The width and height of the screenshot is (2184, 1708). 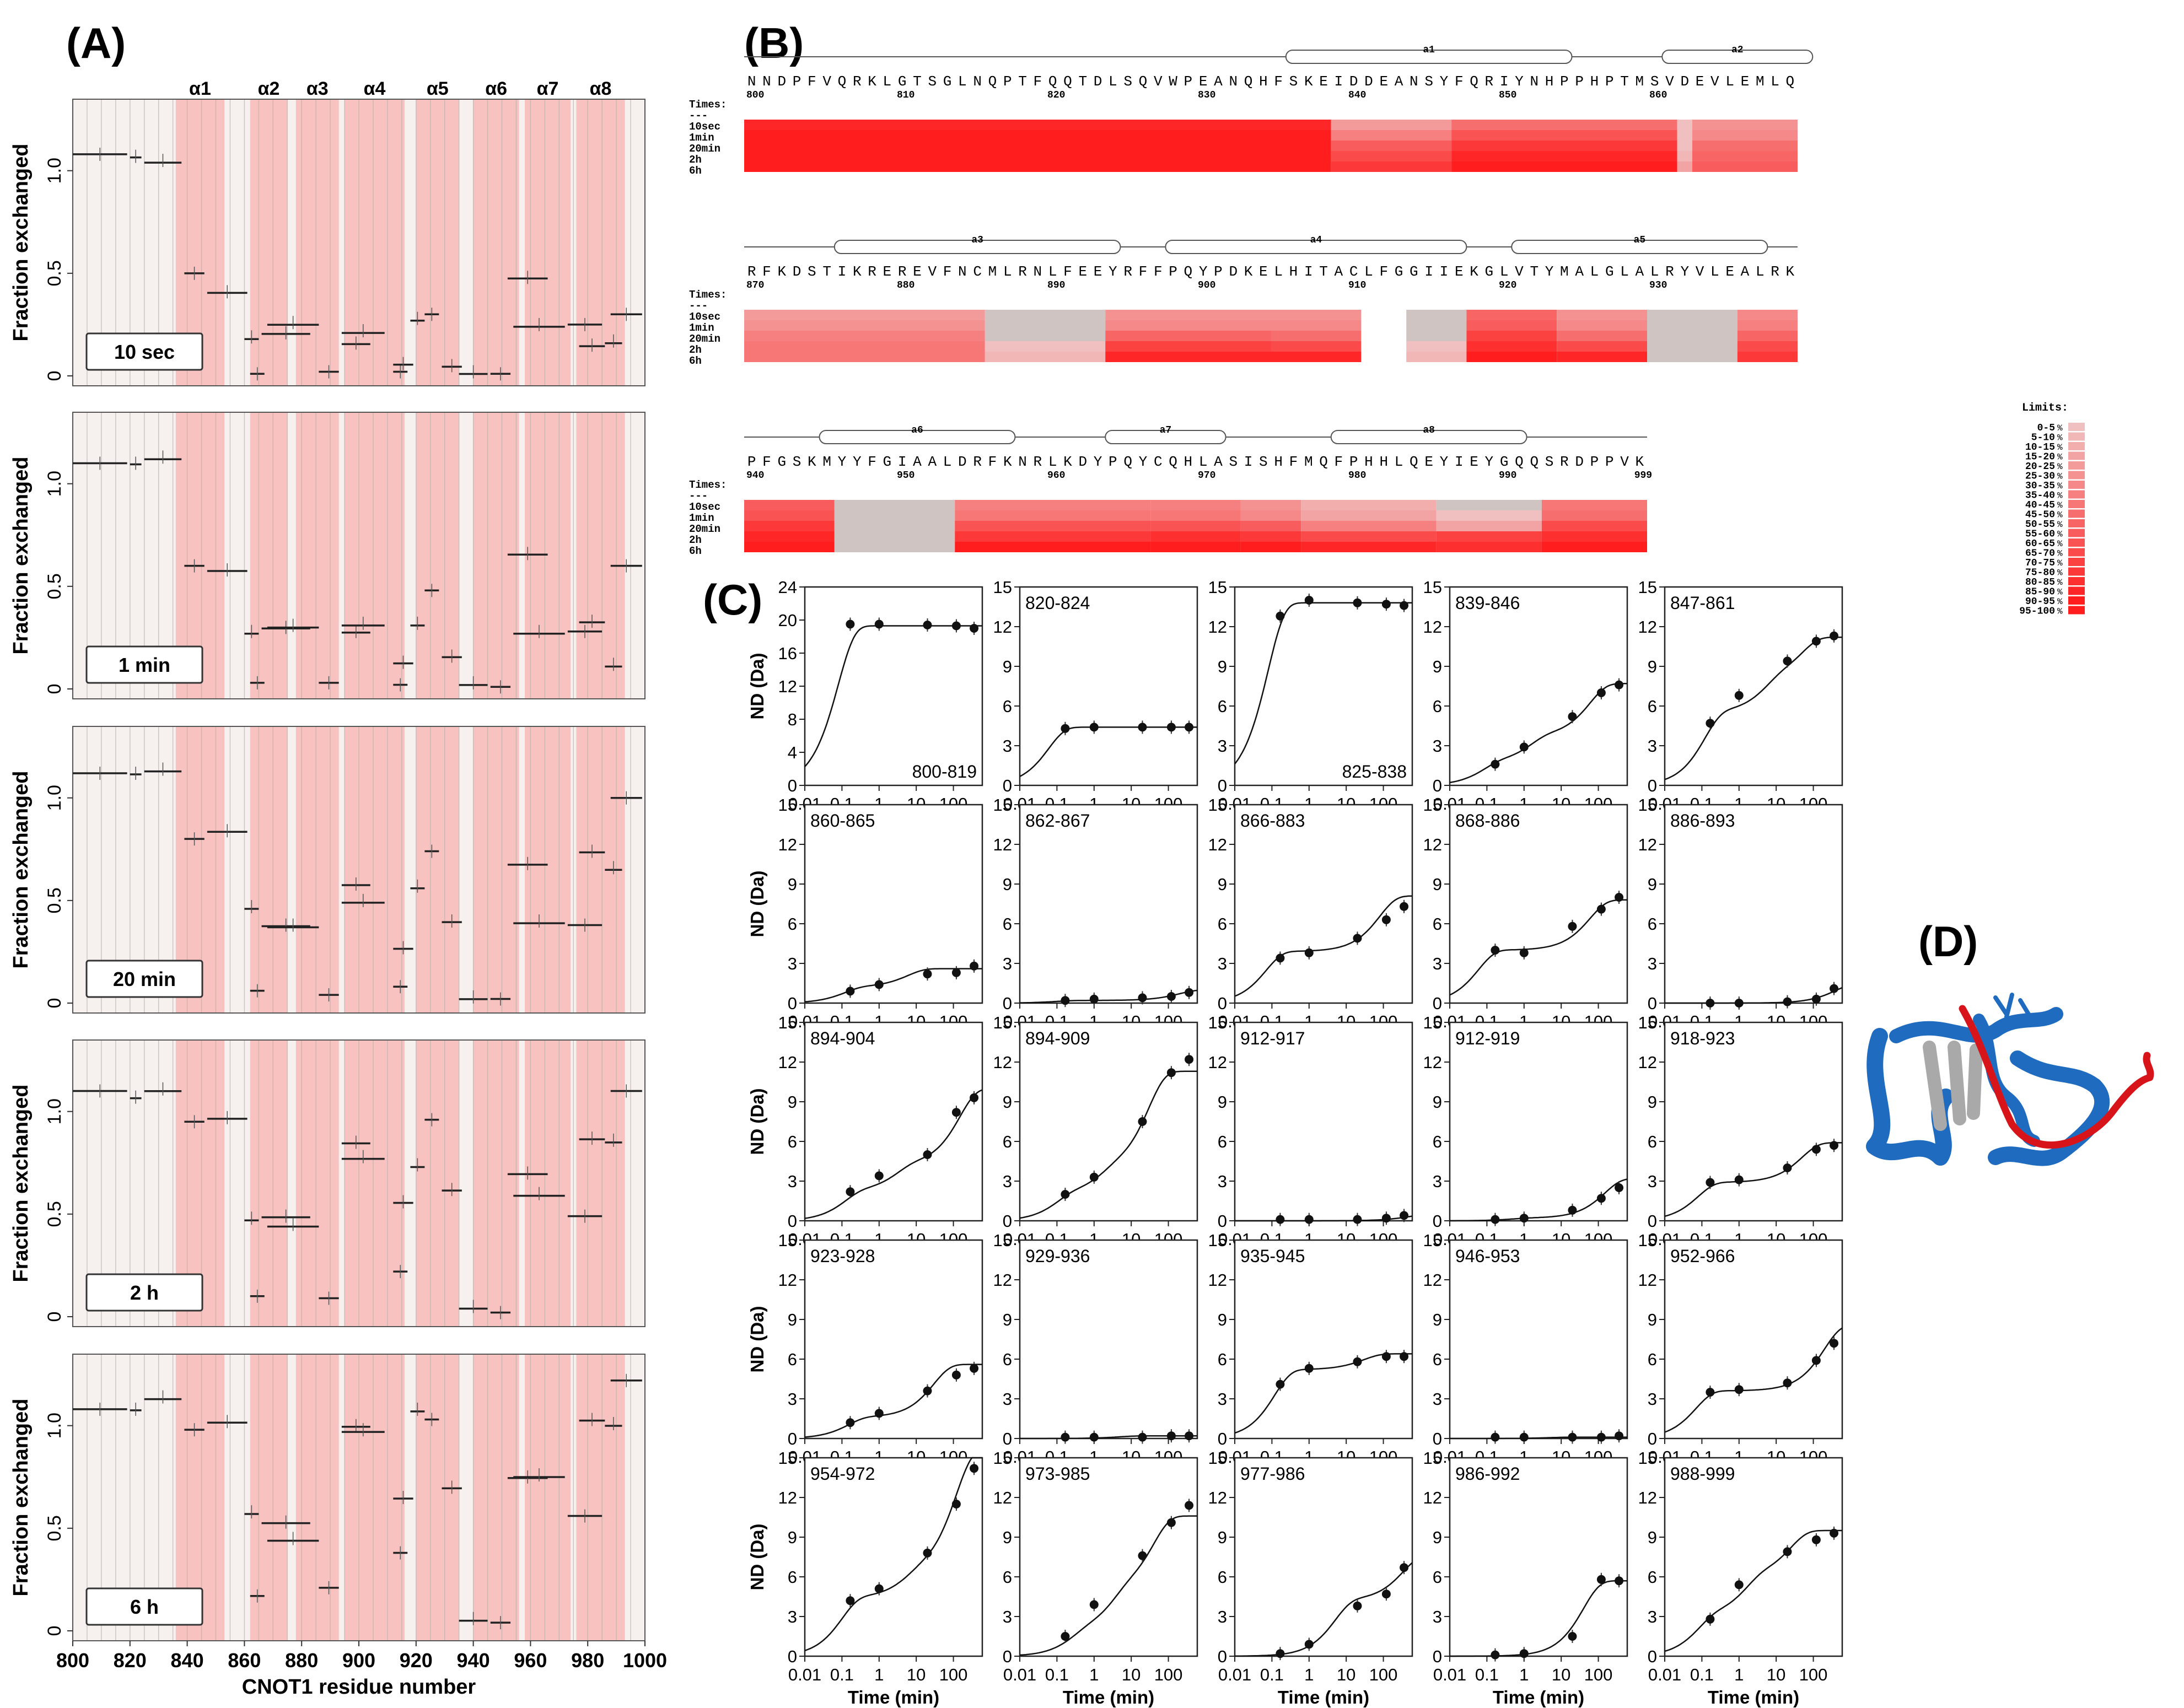 I want to click on sequence-residue: V, so click(x=827, y=81).